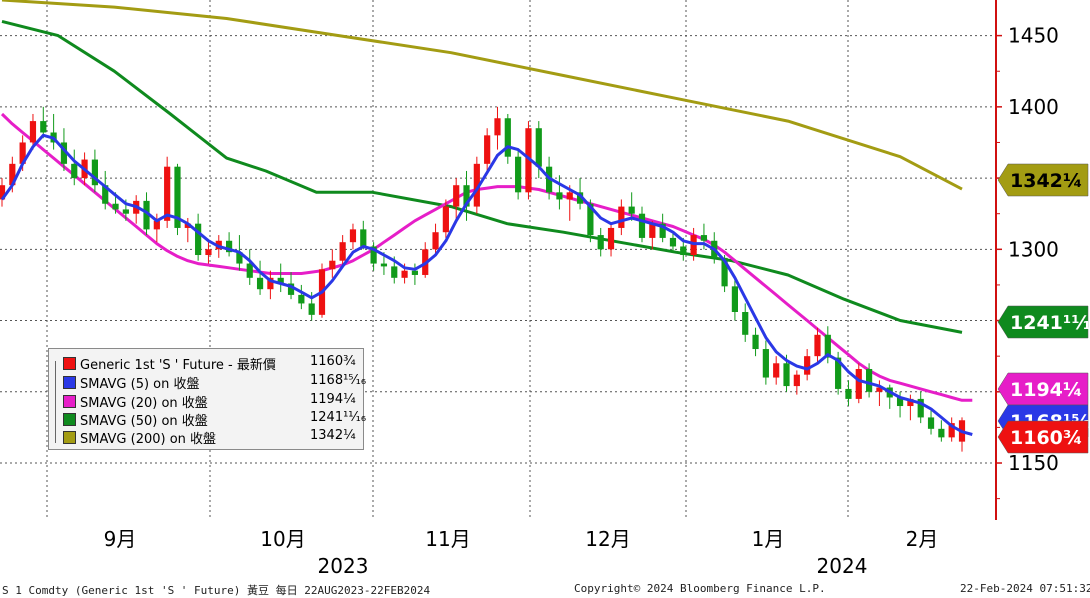  I want to click on y-tick-label: 1150, so click(1033, 463).